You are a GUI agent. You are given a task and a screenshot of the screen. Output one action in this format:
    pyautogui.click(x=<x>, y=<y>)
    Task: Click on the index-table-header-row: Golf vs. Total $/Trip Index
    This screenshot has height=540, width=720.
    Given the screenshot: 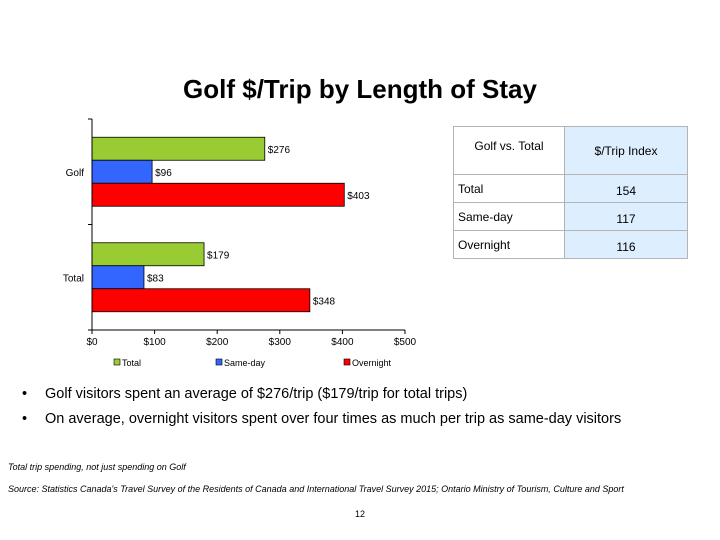 What is the action you would take?
    pyautogui.click(x=570, y=150)
    